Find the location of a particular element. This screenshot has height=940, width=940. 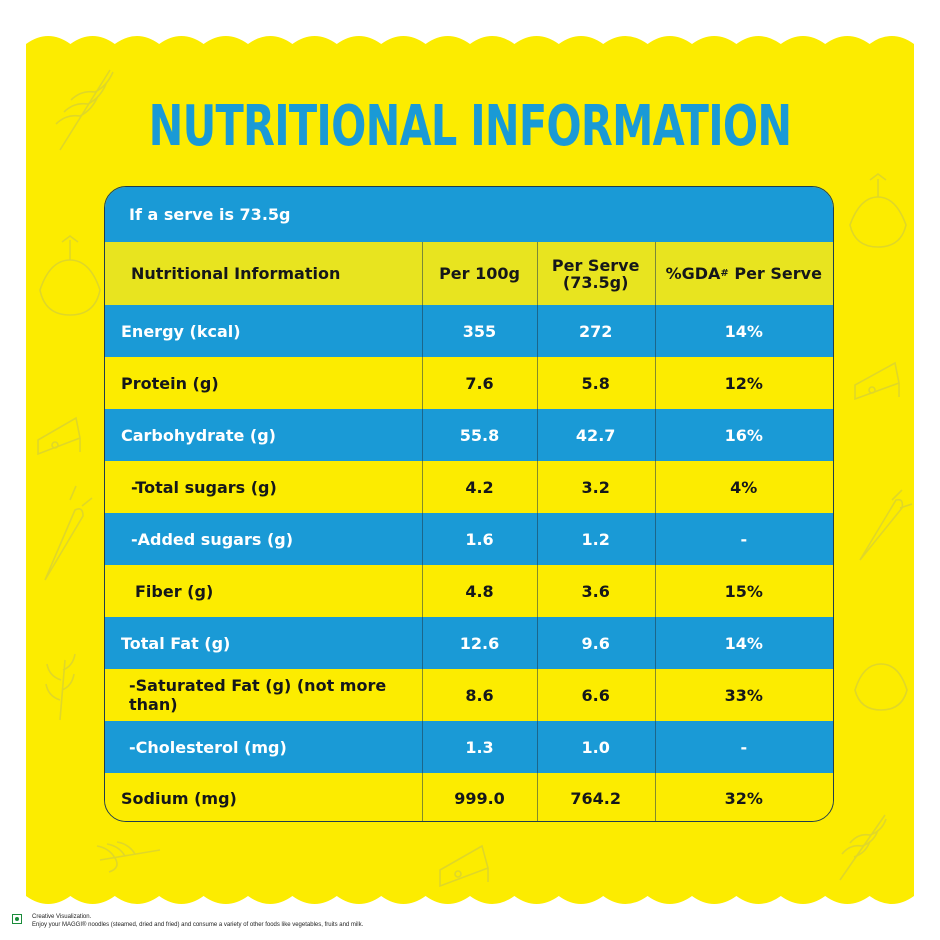

per-serve-value: 9.6 is located at coordinates (595, 643).